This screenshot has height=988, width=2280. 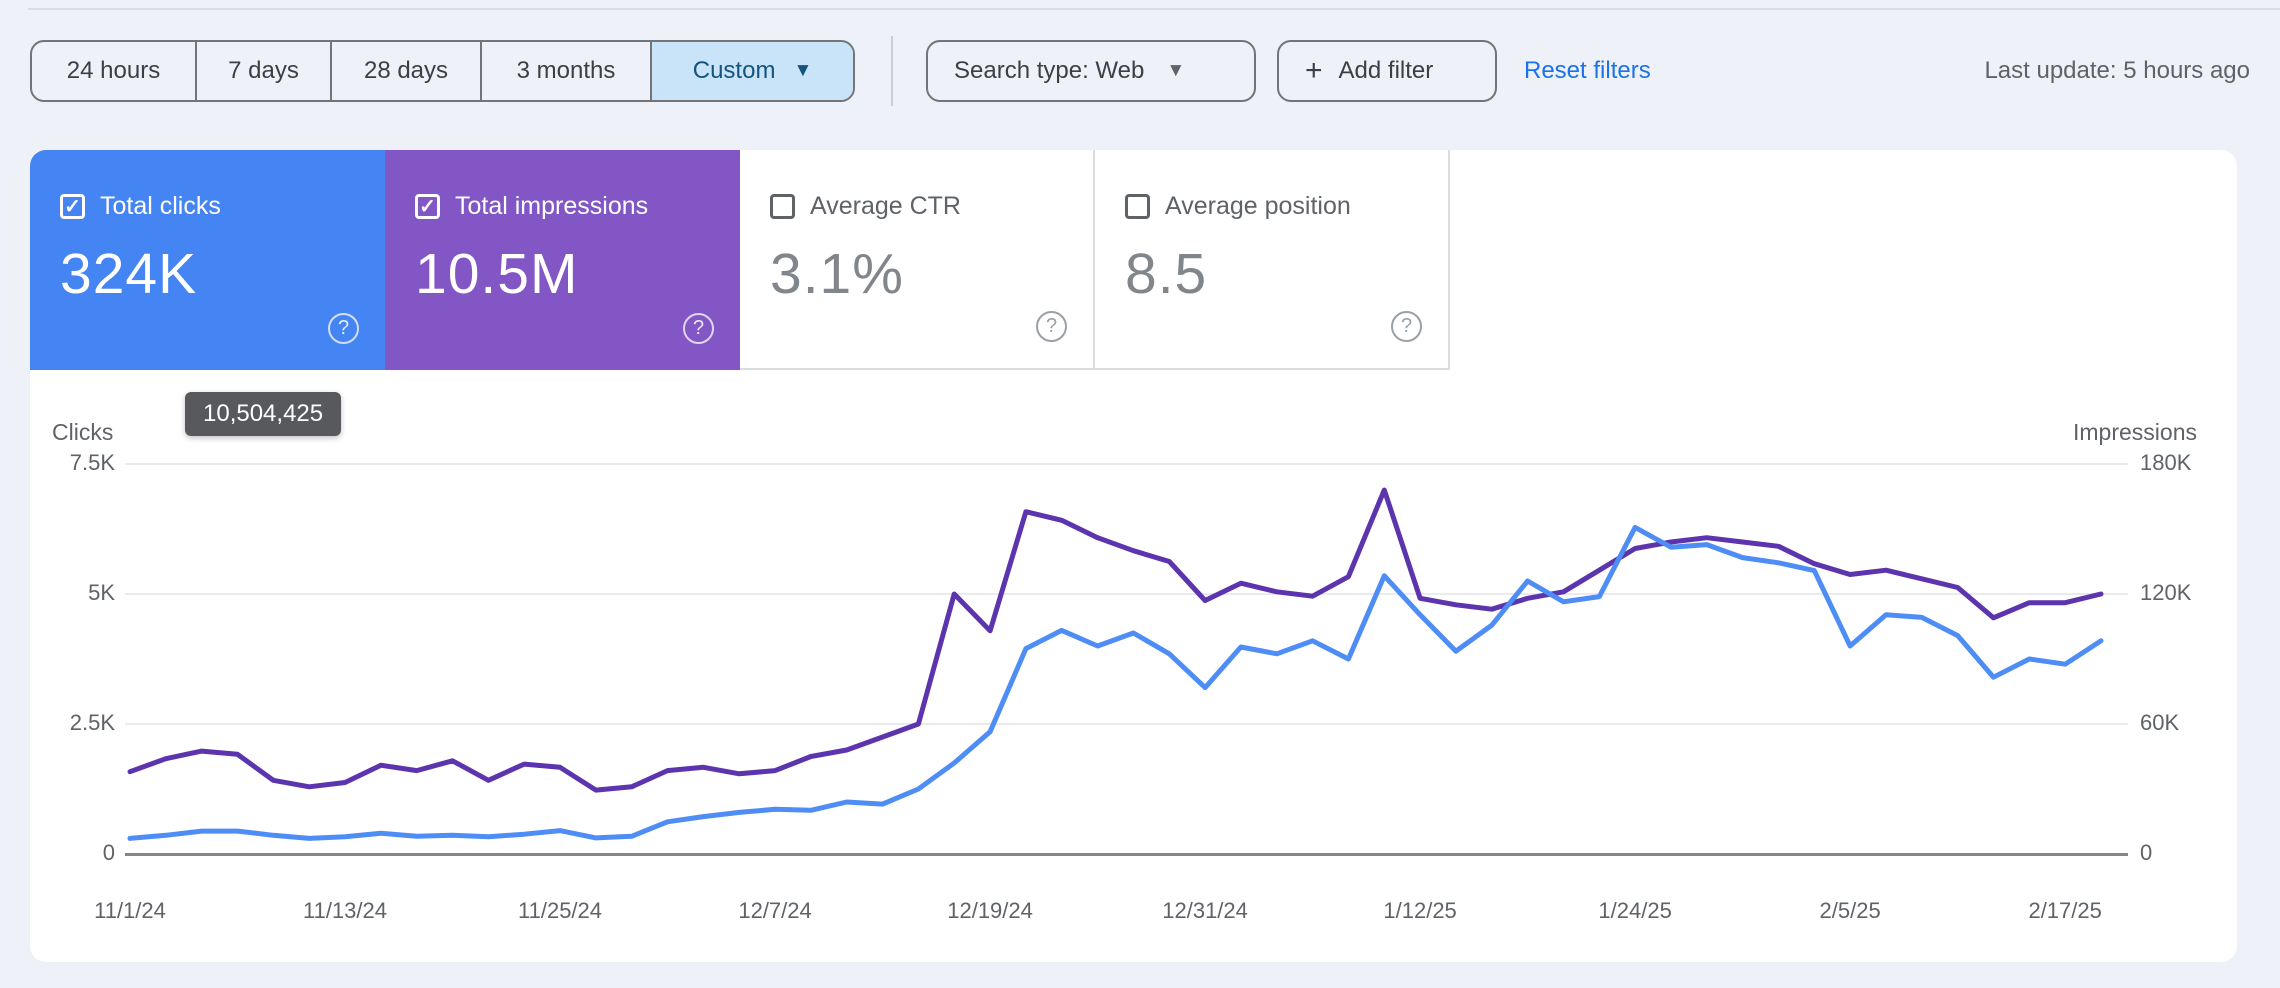 What do you see at coordinates (552, 206) in the screenshot?
I see `metric-label: Total impressions` at bounding box center [552, 206].